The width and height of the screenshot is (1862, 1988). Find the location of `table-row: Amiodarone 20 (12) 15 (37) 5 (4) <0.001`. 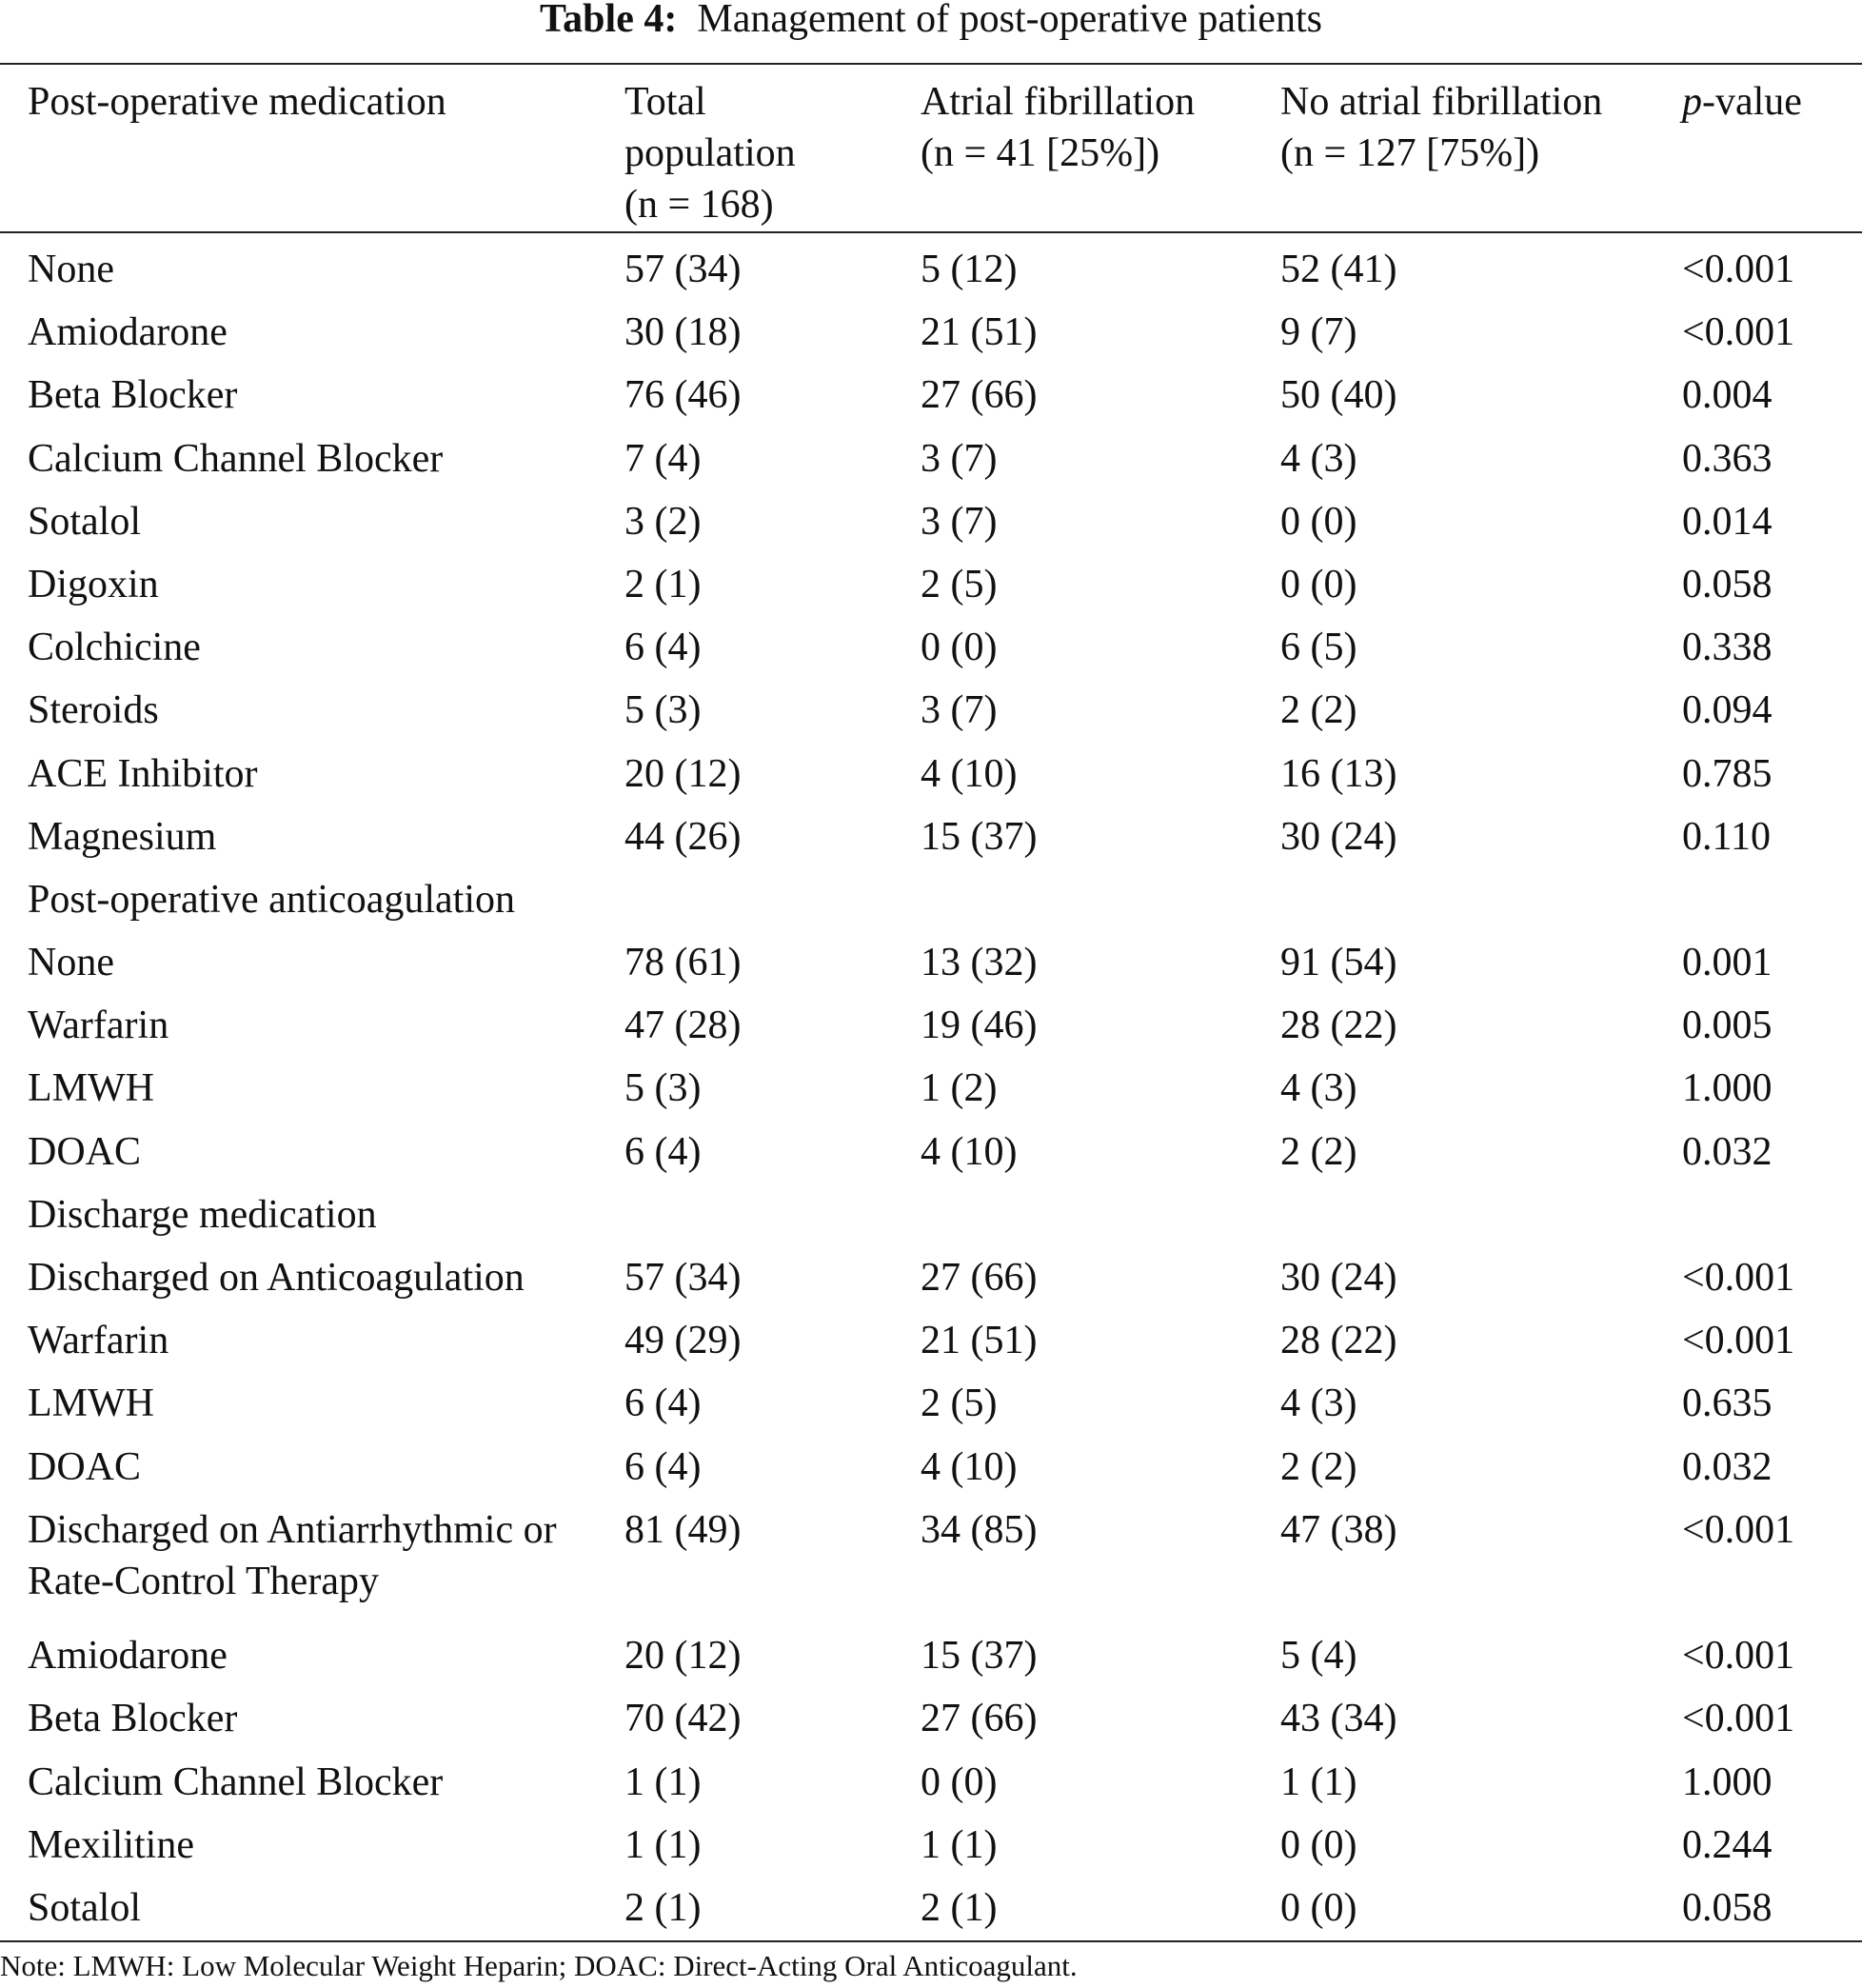

table-row: Amiodarone 20 (12) 15 (37) 5 (4) <0.001 is located at coordinates (931, 1655).